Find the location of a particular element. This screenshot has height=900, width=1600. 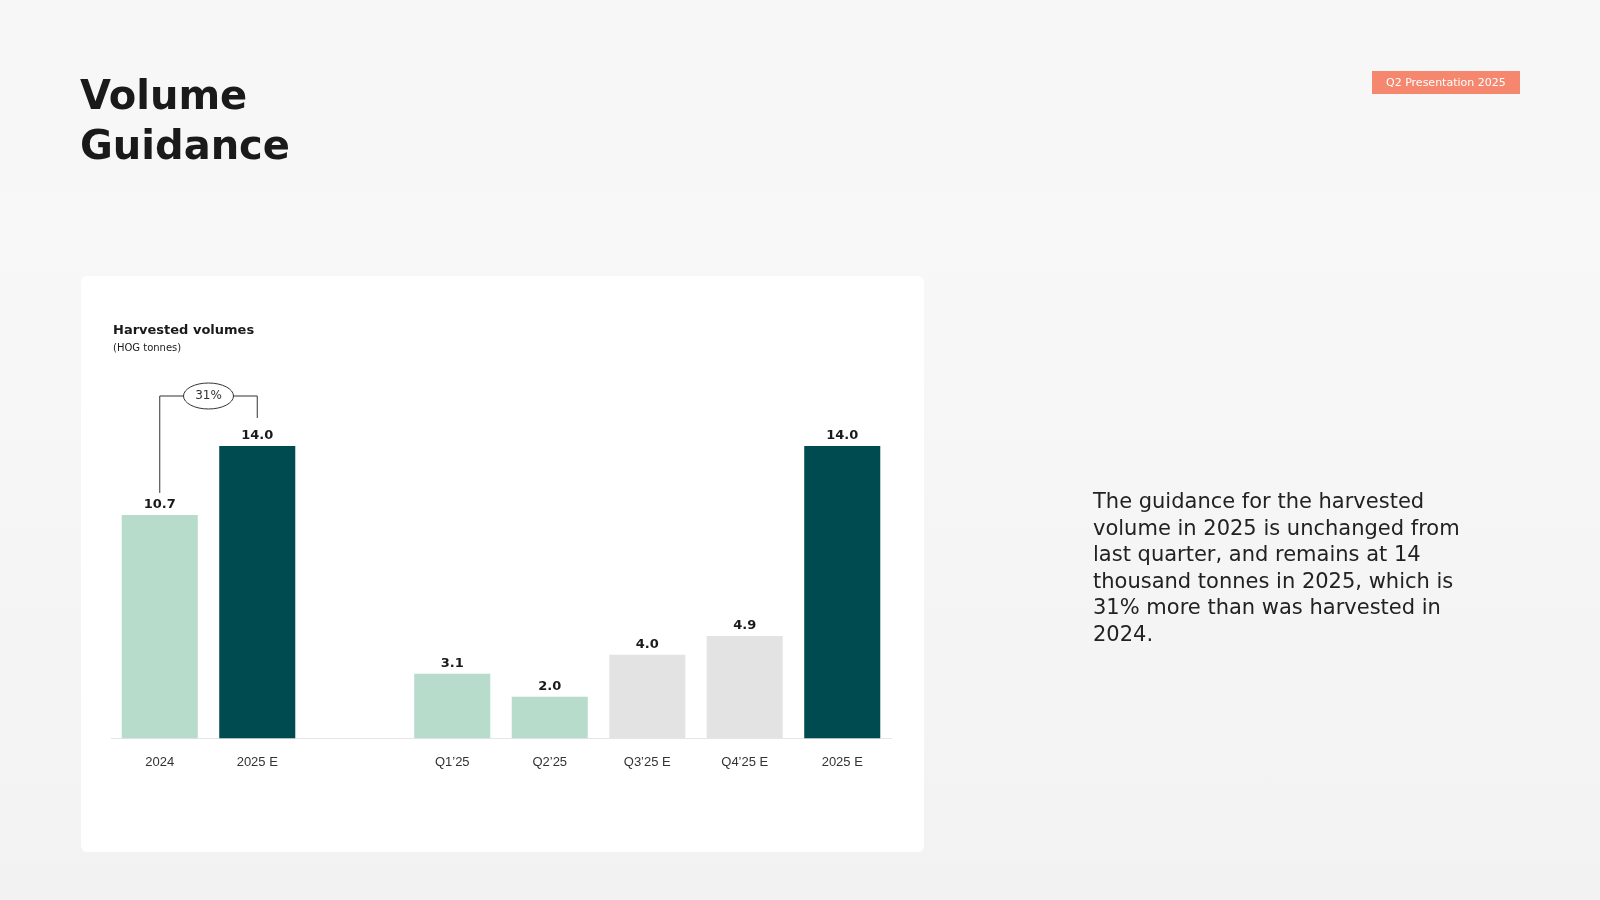

data-label: 3.1 is located at coordinates (452, 662).